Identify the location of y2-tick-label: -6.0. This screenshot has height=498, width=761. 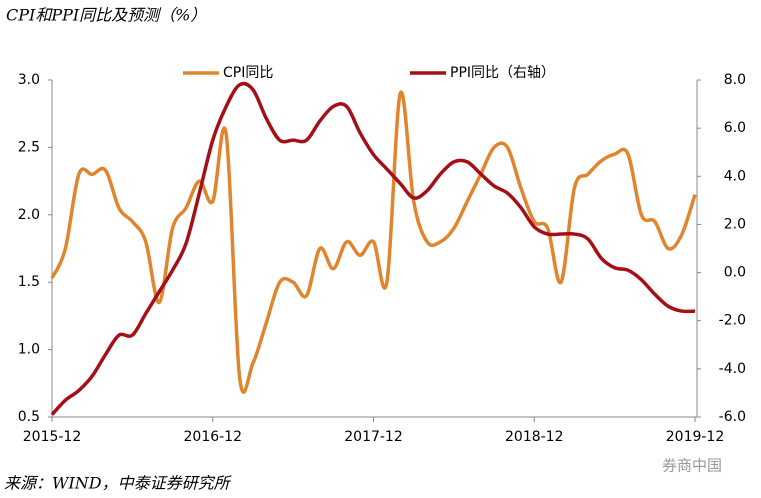
(732, 417).